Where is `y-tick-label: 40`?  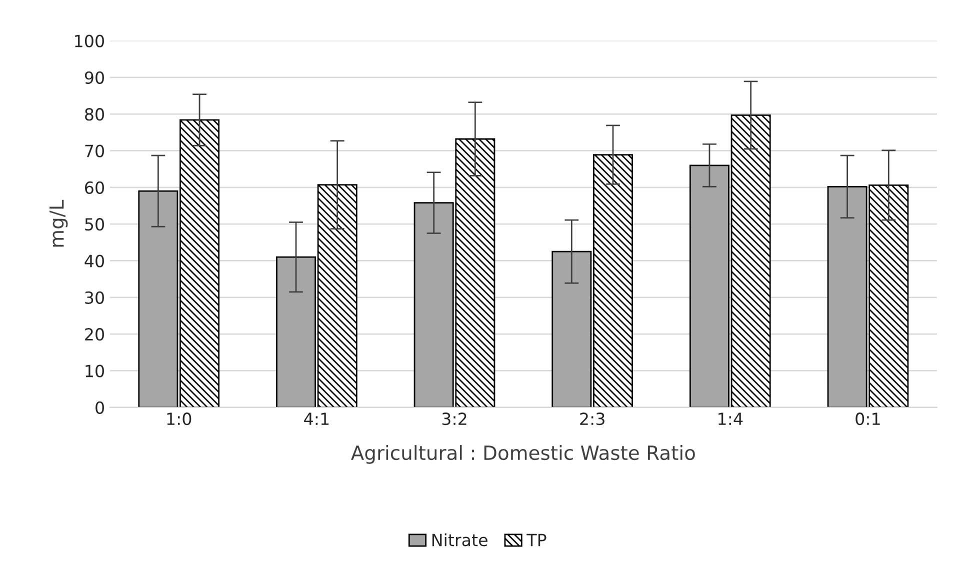
y-tick-label: 40 is located at coordinates (94, 261).